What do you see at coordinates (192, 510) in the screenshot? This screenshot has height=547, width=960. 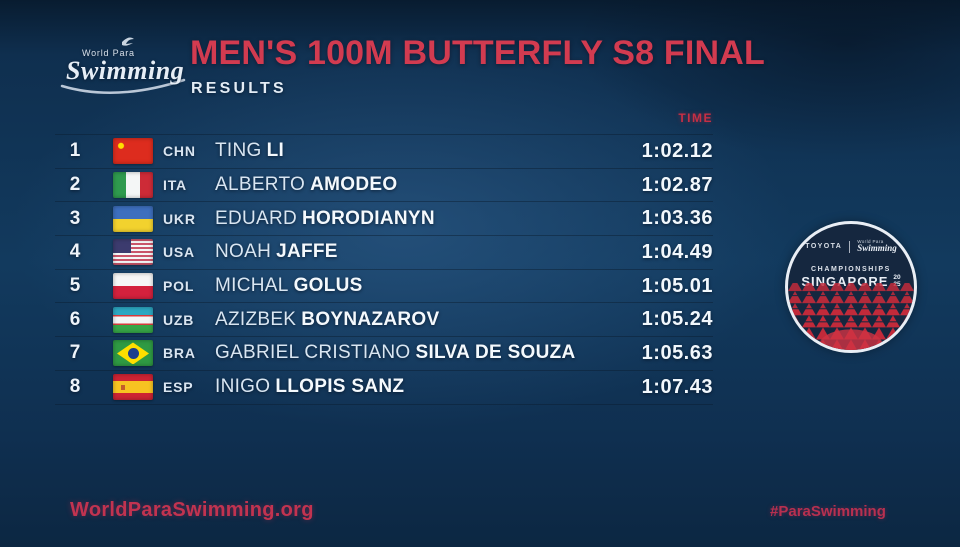 I see `footer-url: WorldParaSwimming.org` at bounding box center [192, 510].